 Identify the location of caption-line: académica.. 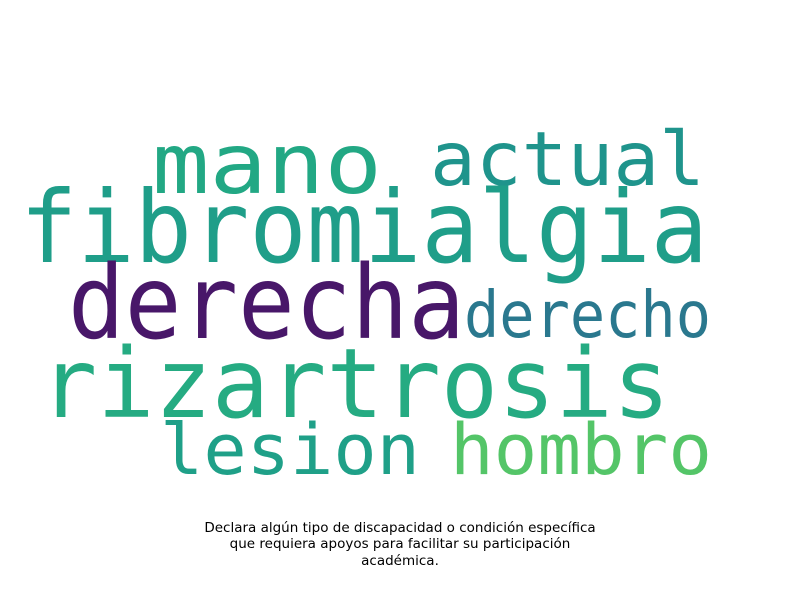
(400, 560).